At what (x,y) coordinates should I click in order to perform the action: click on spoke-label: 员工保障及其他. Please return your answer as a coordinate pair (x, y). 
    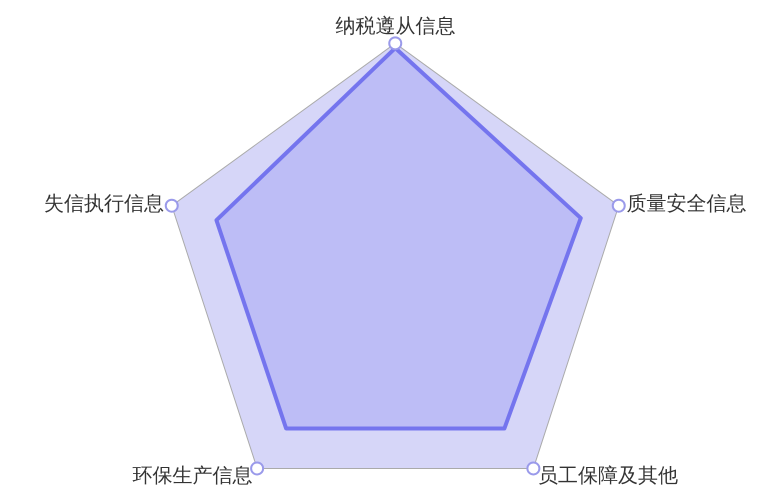
    Looking at the image, I should click on (608, 474).